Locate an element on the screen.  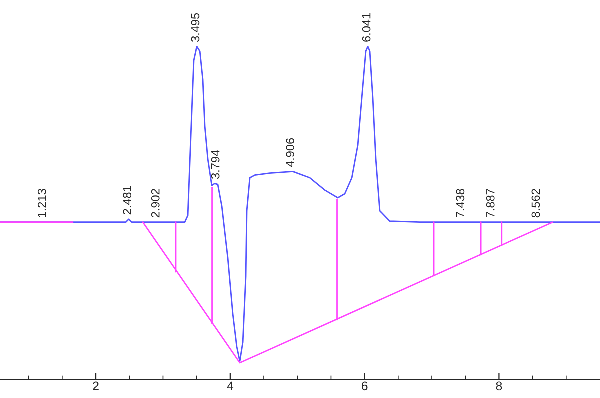
annotation: 7.887 is located at coordinates (490, 203).